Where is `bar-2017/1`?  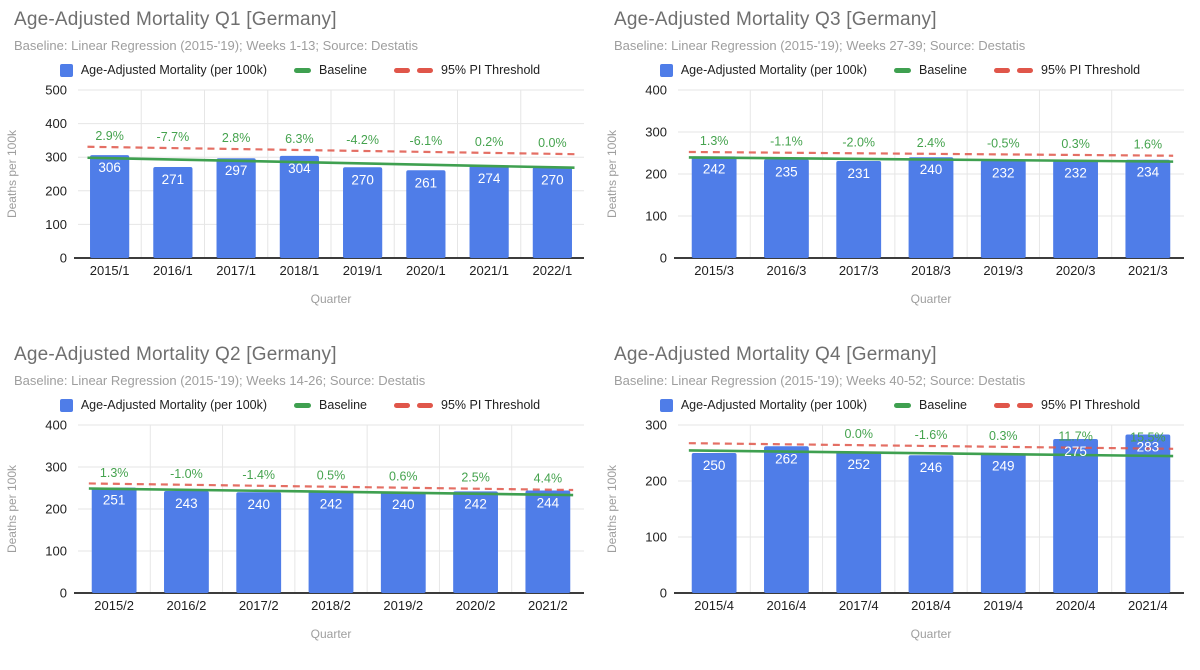
bar-2017/1 is located at coordinates (236, 208).